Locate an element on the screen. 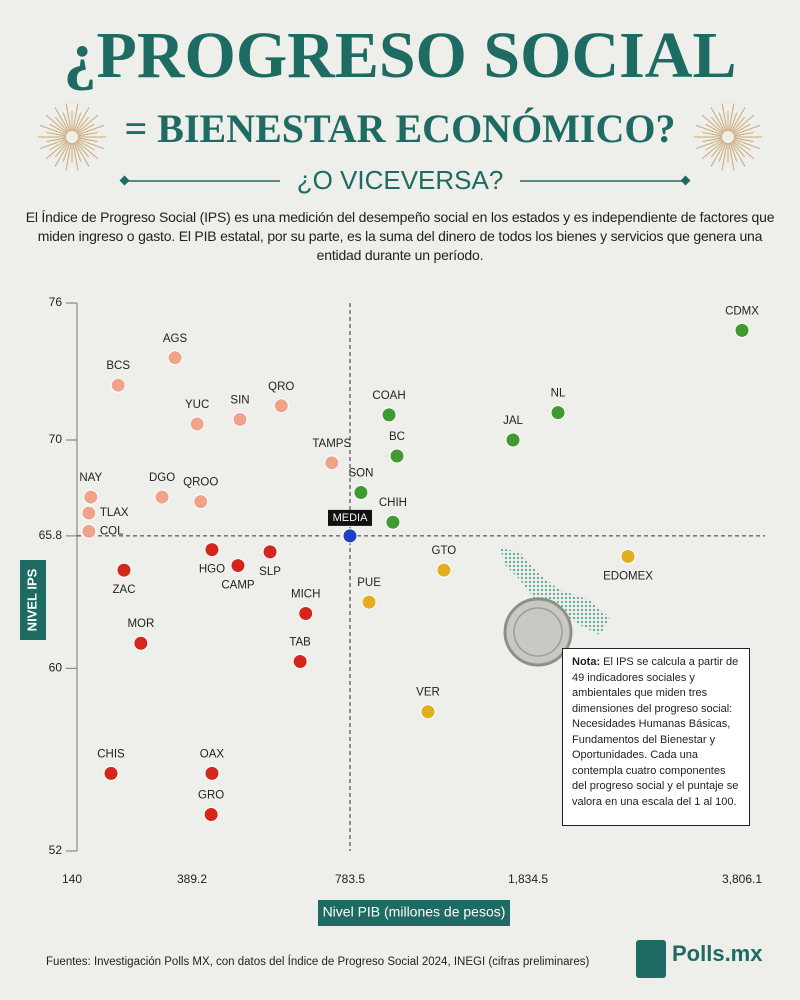 The width and height of the screenshot is (800, 1000). point-label: JAL is located at coordinates (513, 421).